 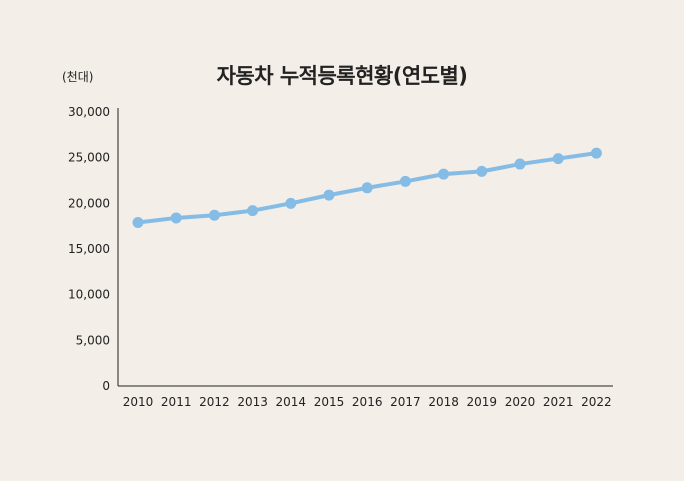 I want to click on y-unit-label: (천대), so click(x=78, y=77).